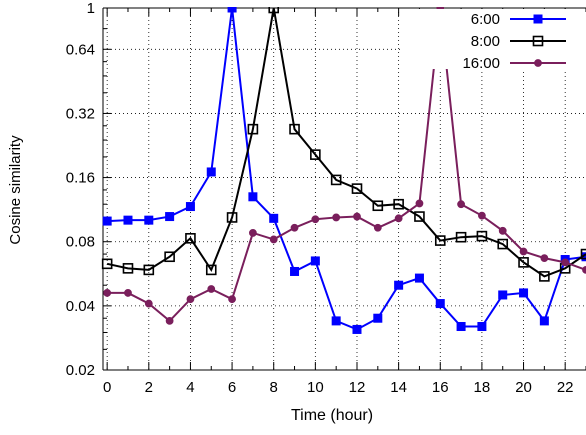 This screenshot has height=435, width=586. I want to click on x-tick-label: 0, so click(107, 387).